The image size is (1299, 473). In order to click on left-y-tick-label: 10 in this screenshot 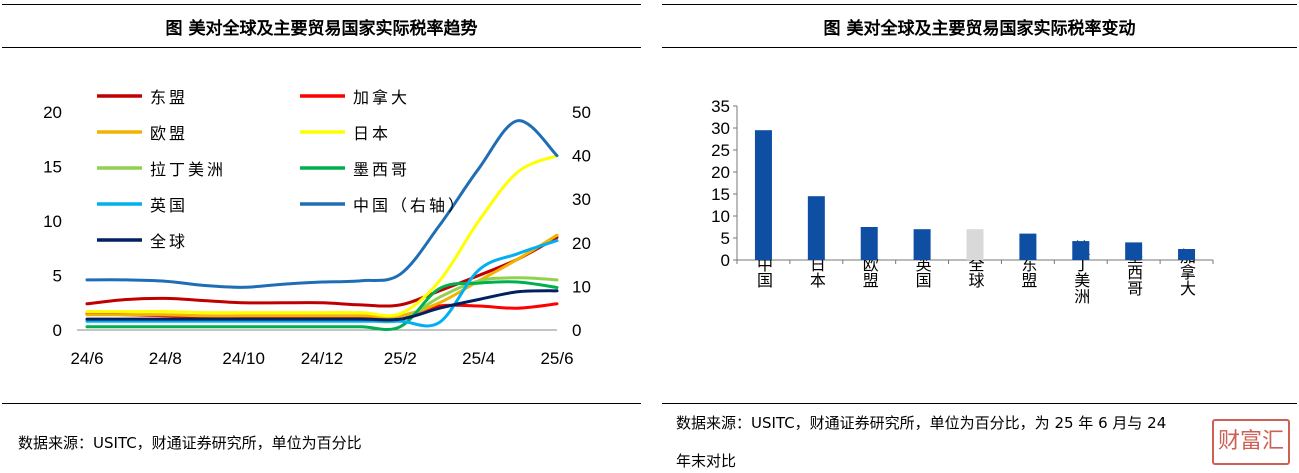, I will do `click(52, 221)`.